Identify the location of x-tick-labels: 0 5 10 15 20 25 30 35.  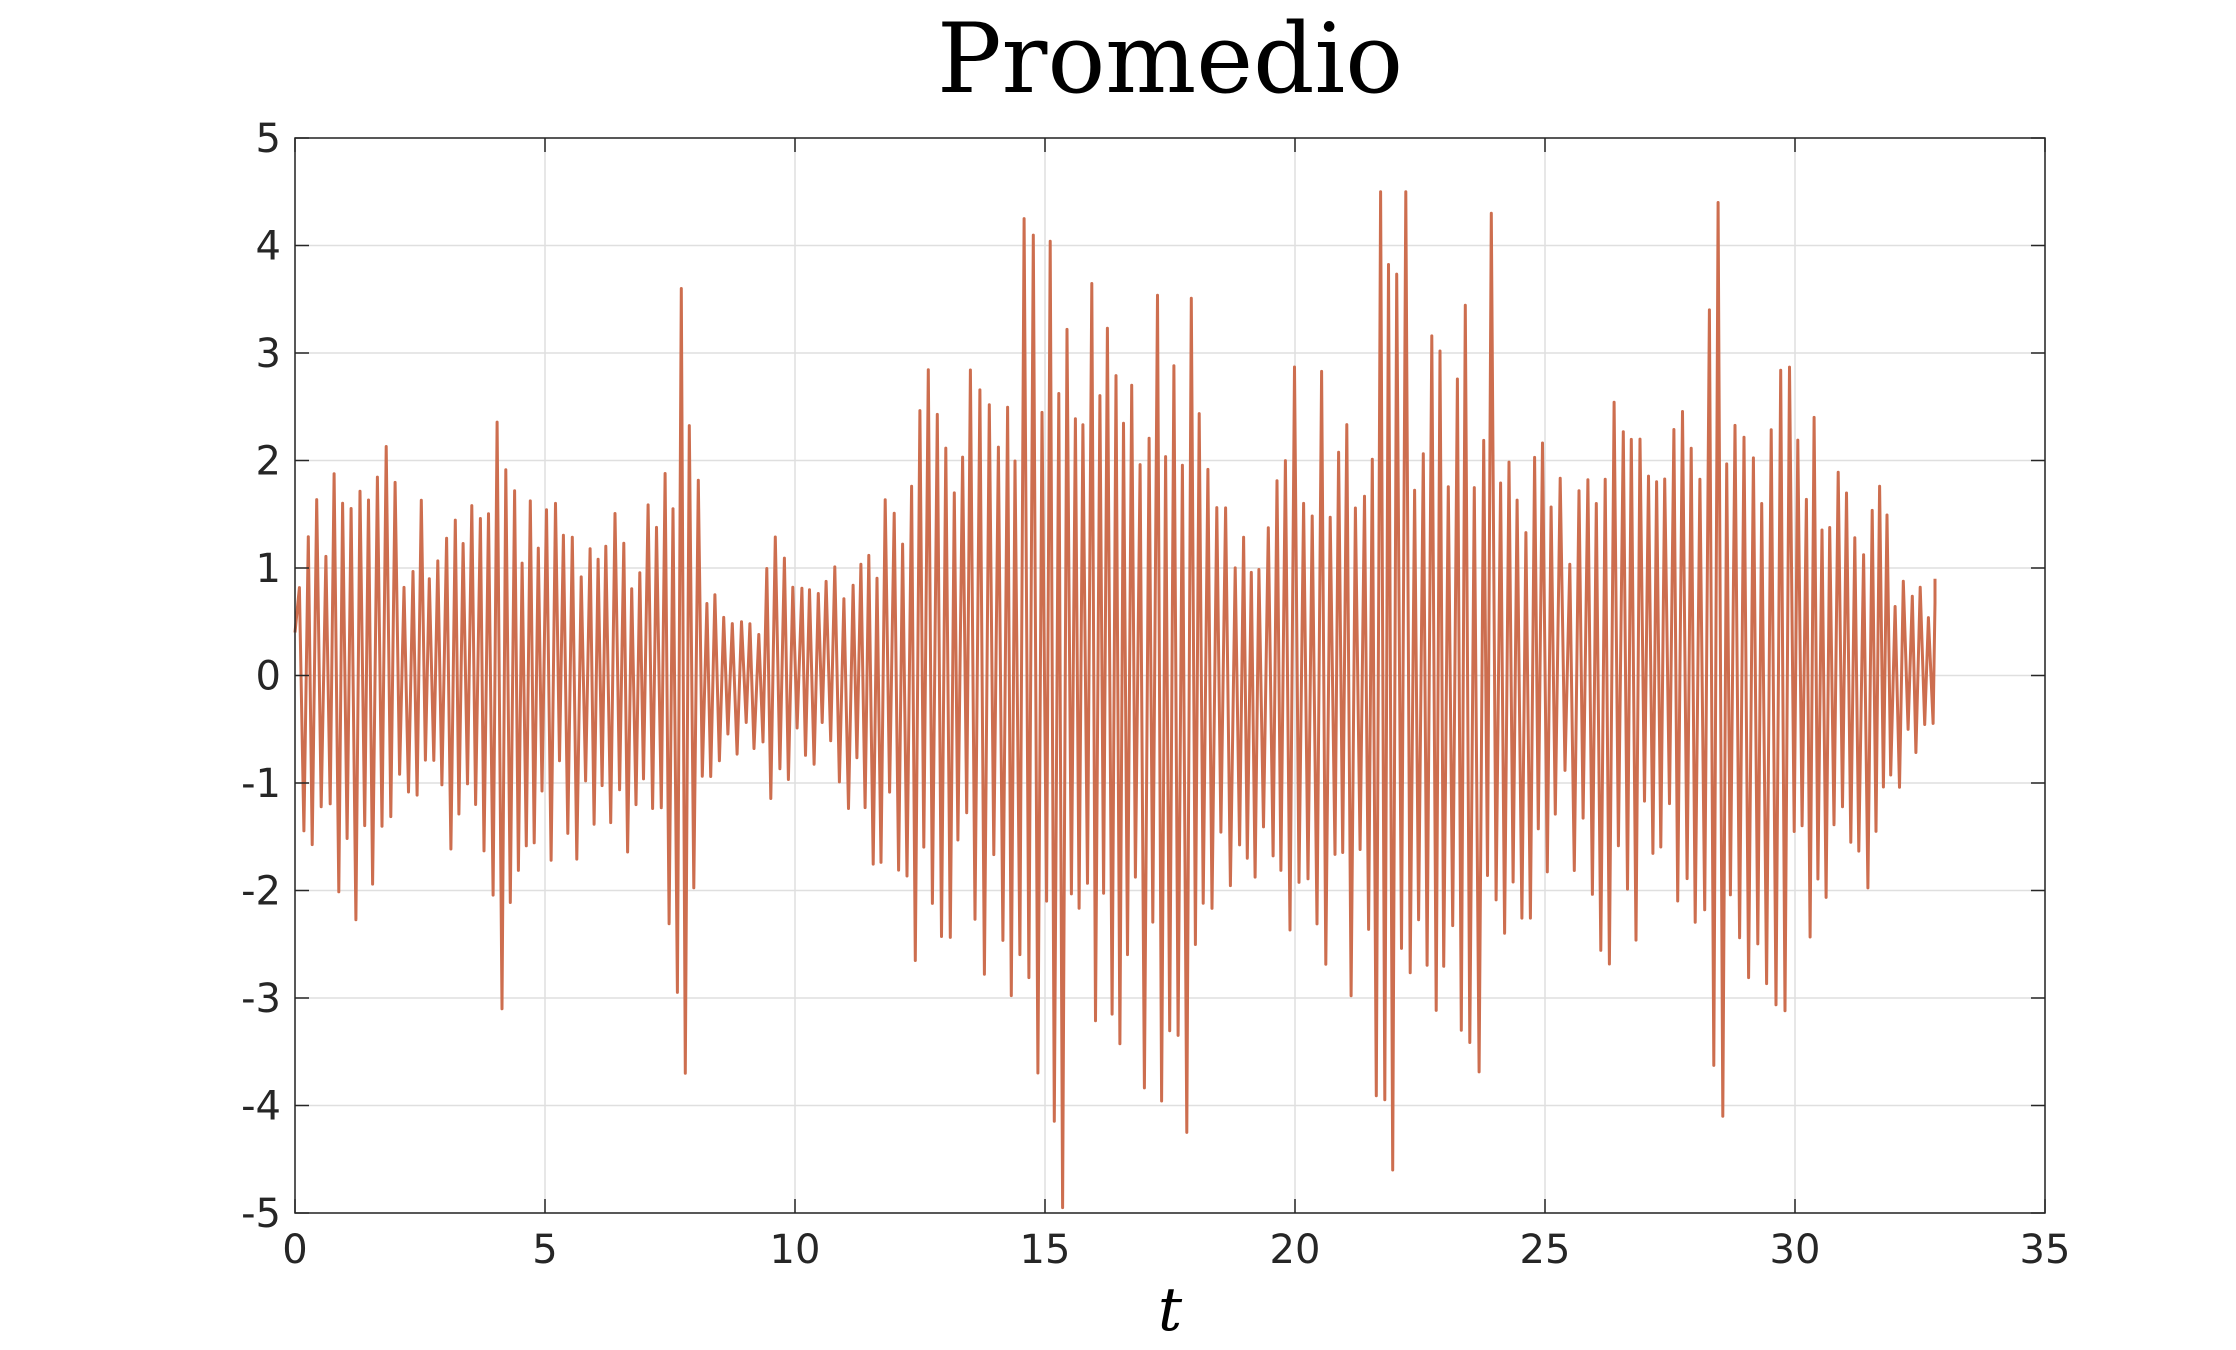
(1176, 1250).